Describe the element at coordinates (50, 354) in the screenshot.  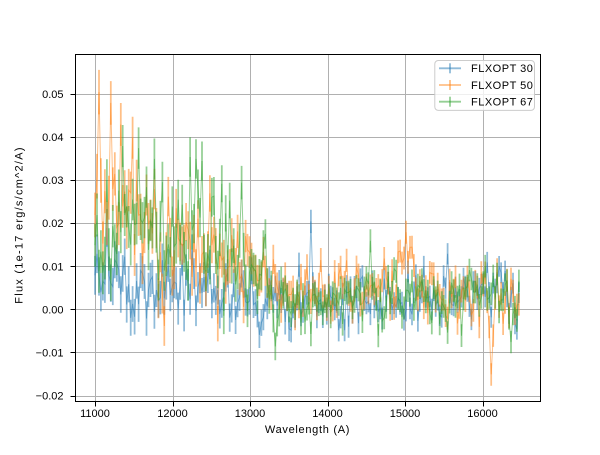
I see `svg-text: −0.01` at that location.